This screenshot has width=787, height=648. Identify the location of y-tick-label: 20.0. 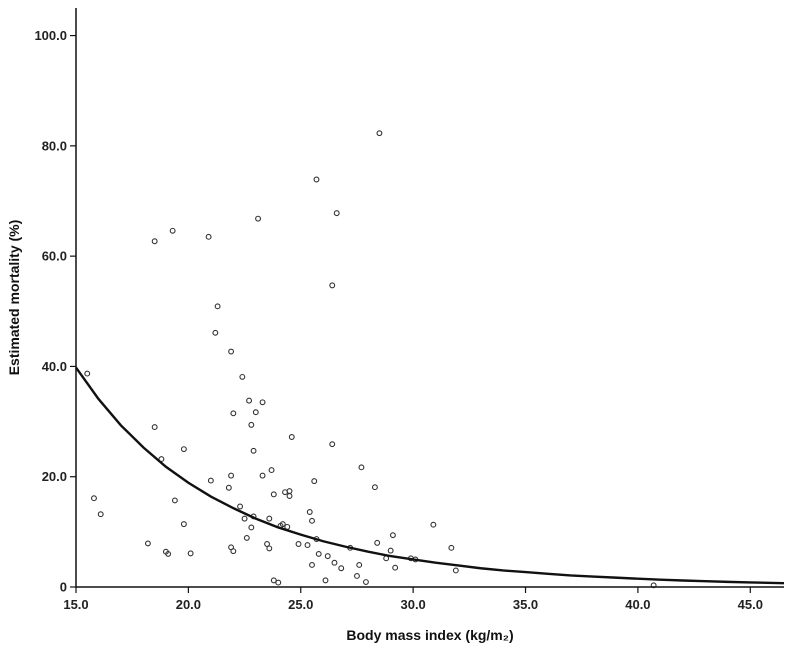
(54, 476).